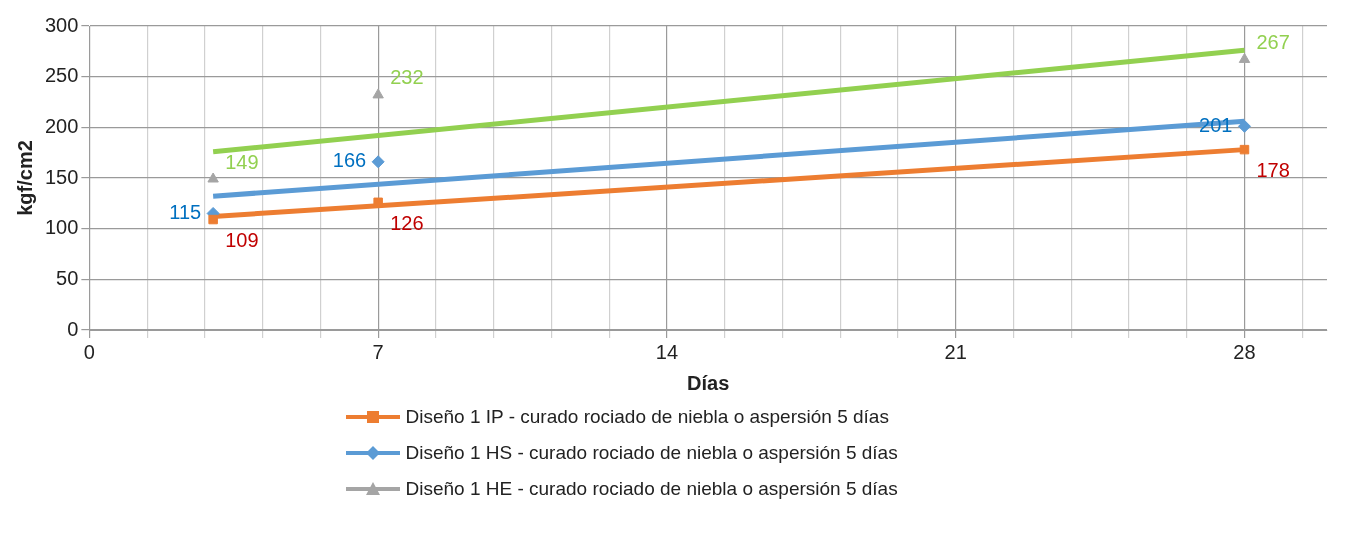 The width and height of the screenshot is (1367, 560). What do you see at coordinates (67, 277) in the screenshot?
I see `y-tick-label: 50` at bounding box center [67, 277].